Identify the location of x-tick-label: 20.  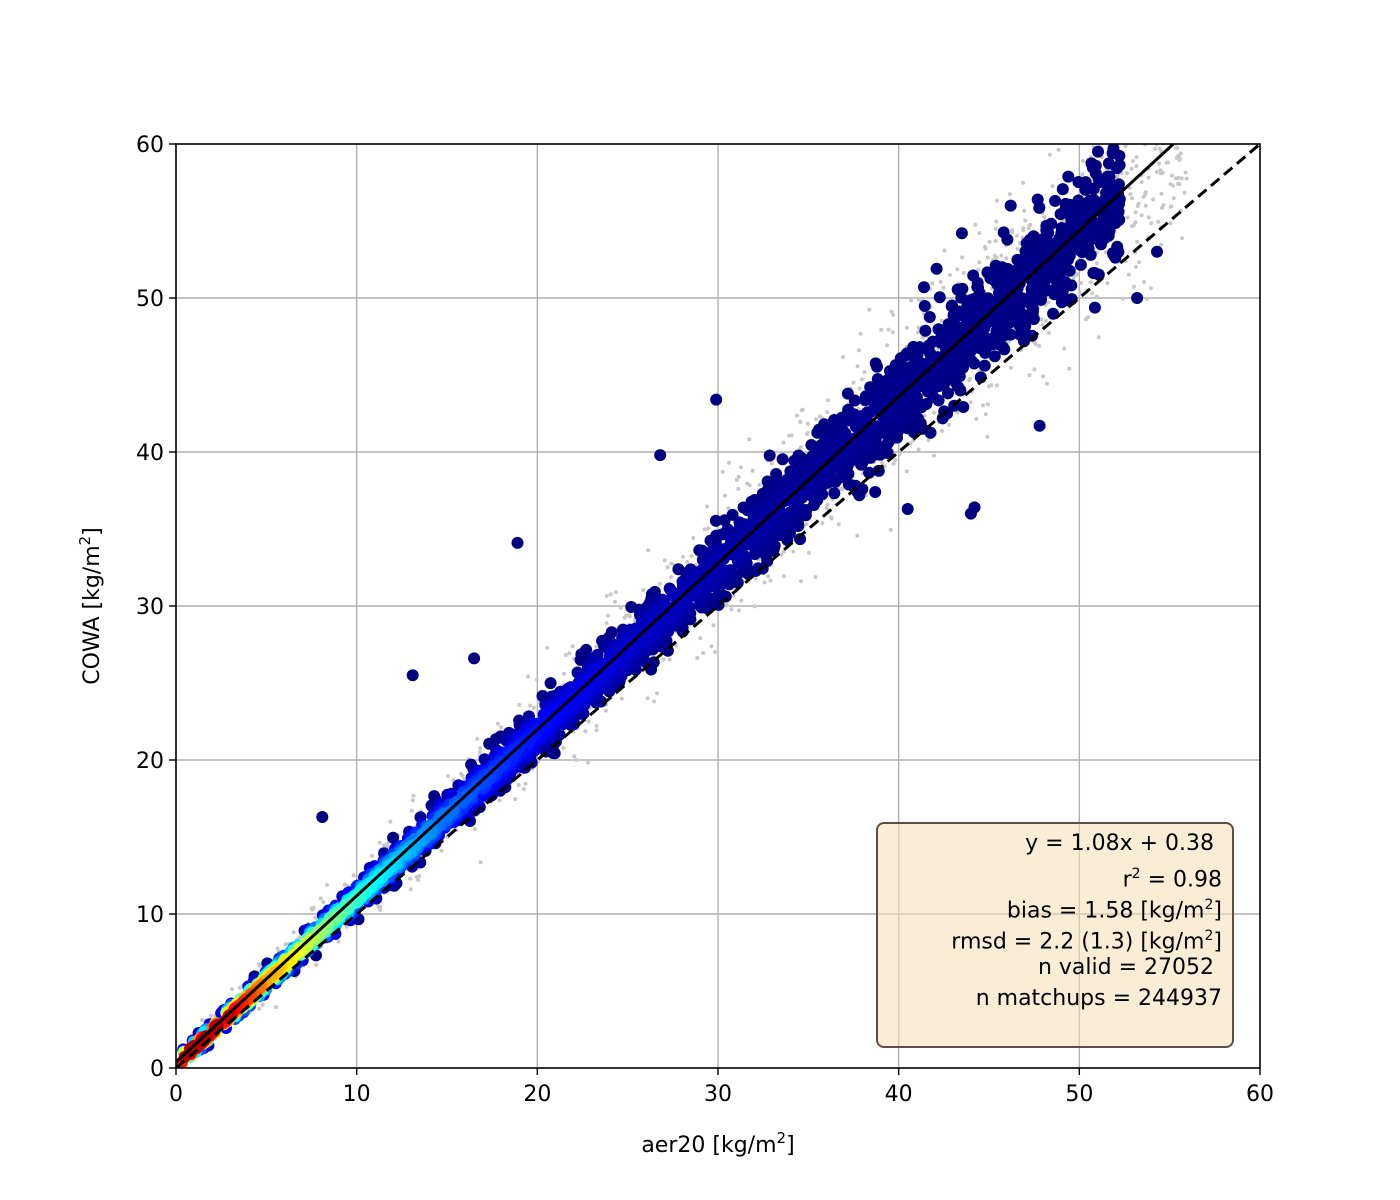
(537, 1094).